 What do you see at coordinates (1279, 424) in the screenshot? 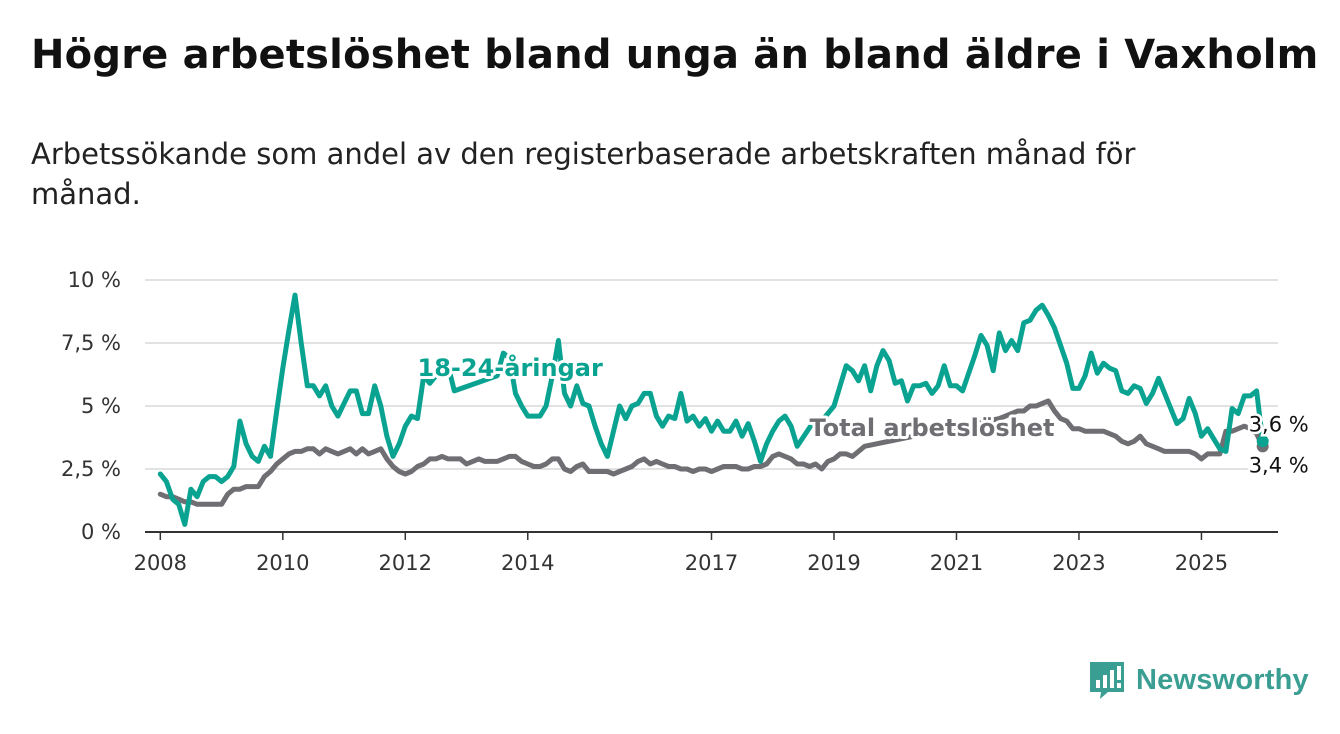
I see `end-label-youth: 3,6 %` at bounding box center [1279, 424].